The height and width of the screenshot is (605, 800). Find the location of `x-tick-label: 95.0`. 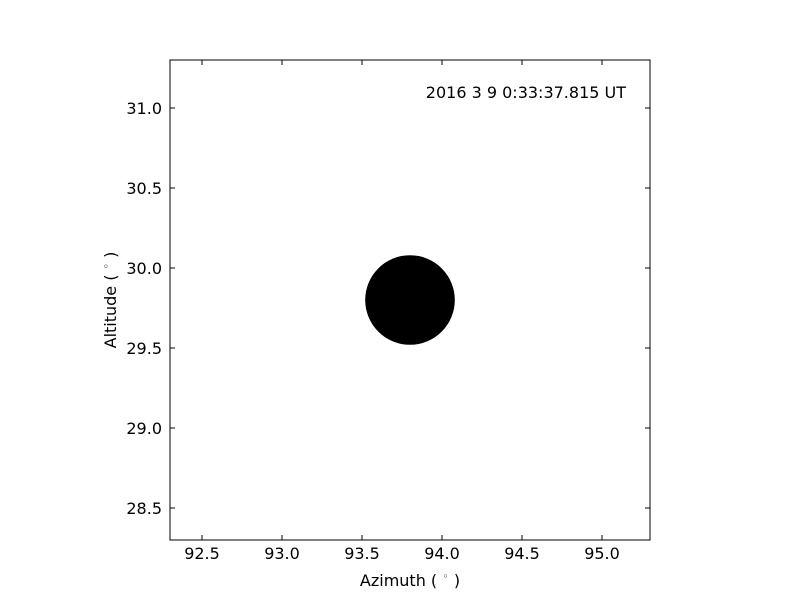

x-tick-label: 95.0 is located at coordinates (602, 553).